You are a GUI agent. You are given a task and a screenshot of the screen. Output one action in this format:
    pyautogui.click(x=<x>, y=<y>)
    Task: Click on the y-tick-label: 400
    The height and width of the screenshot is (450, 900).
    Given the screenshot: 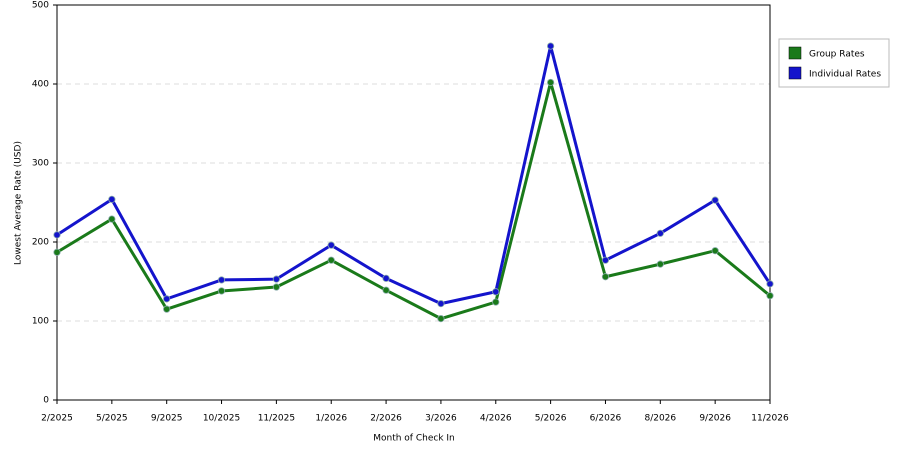 What is the action you would take?
    pyautogui.click(x=40, y=85)
    